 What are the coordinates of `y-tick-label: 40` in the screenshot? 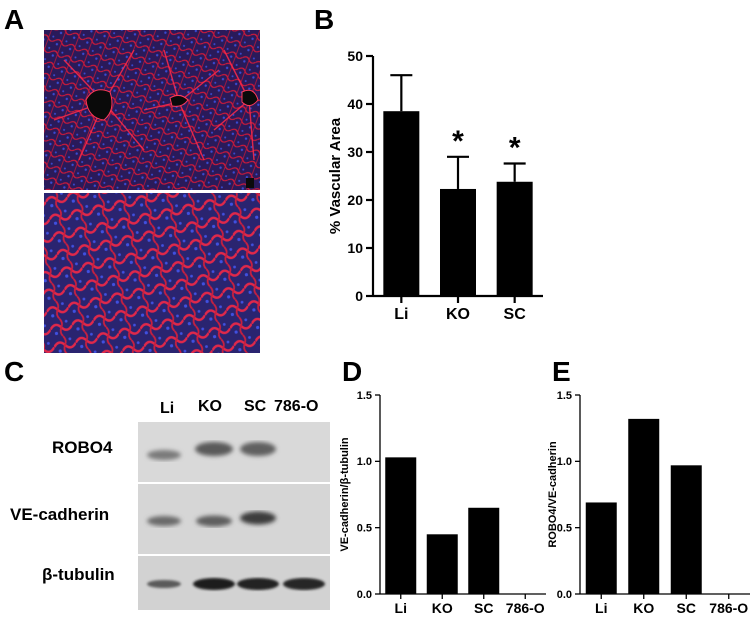 It's located at (355, 104).